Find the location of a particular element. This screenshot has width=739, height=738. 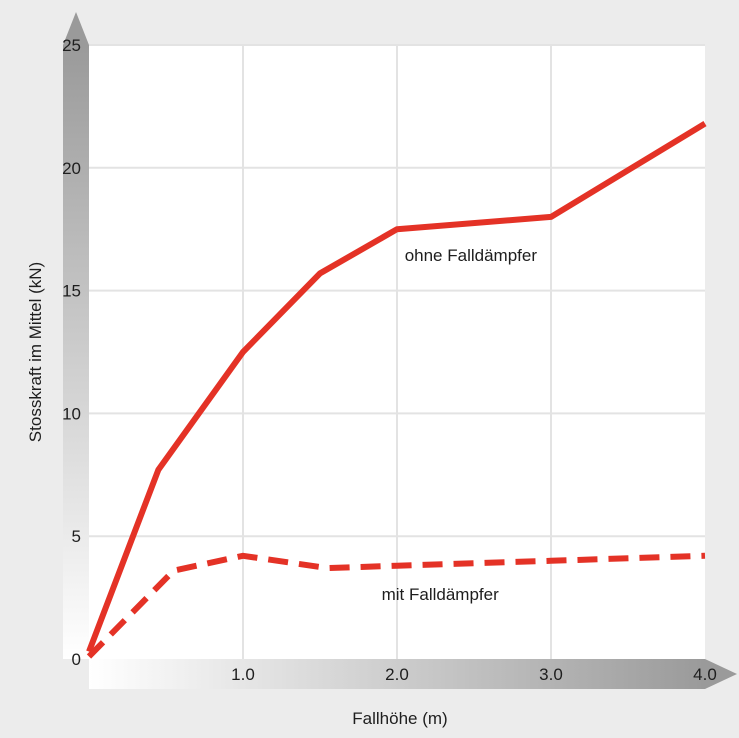

x-axis-title: Fallhöhe (m) is located at coordinates (399, 718).